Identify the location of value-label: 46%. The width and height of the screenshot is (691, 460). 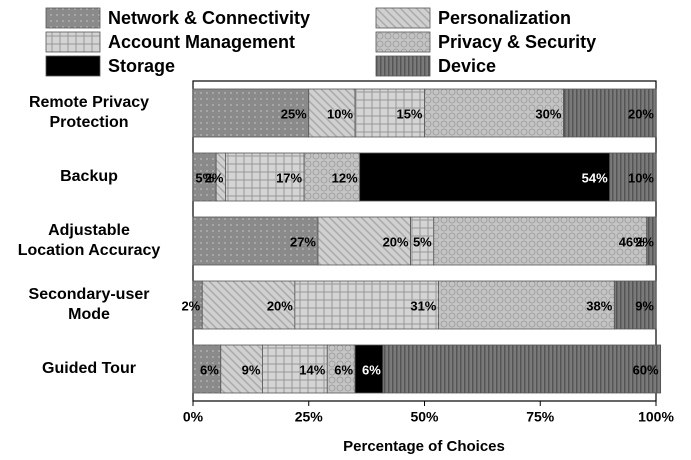
(632, 241).